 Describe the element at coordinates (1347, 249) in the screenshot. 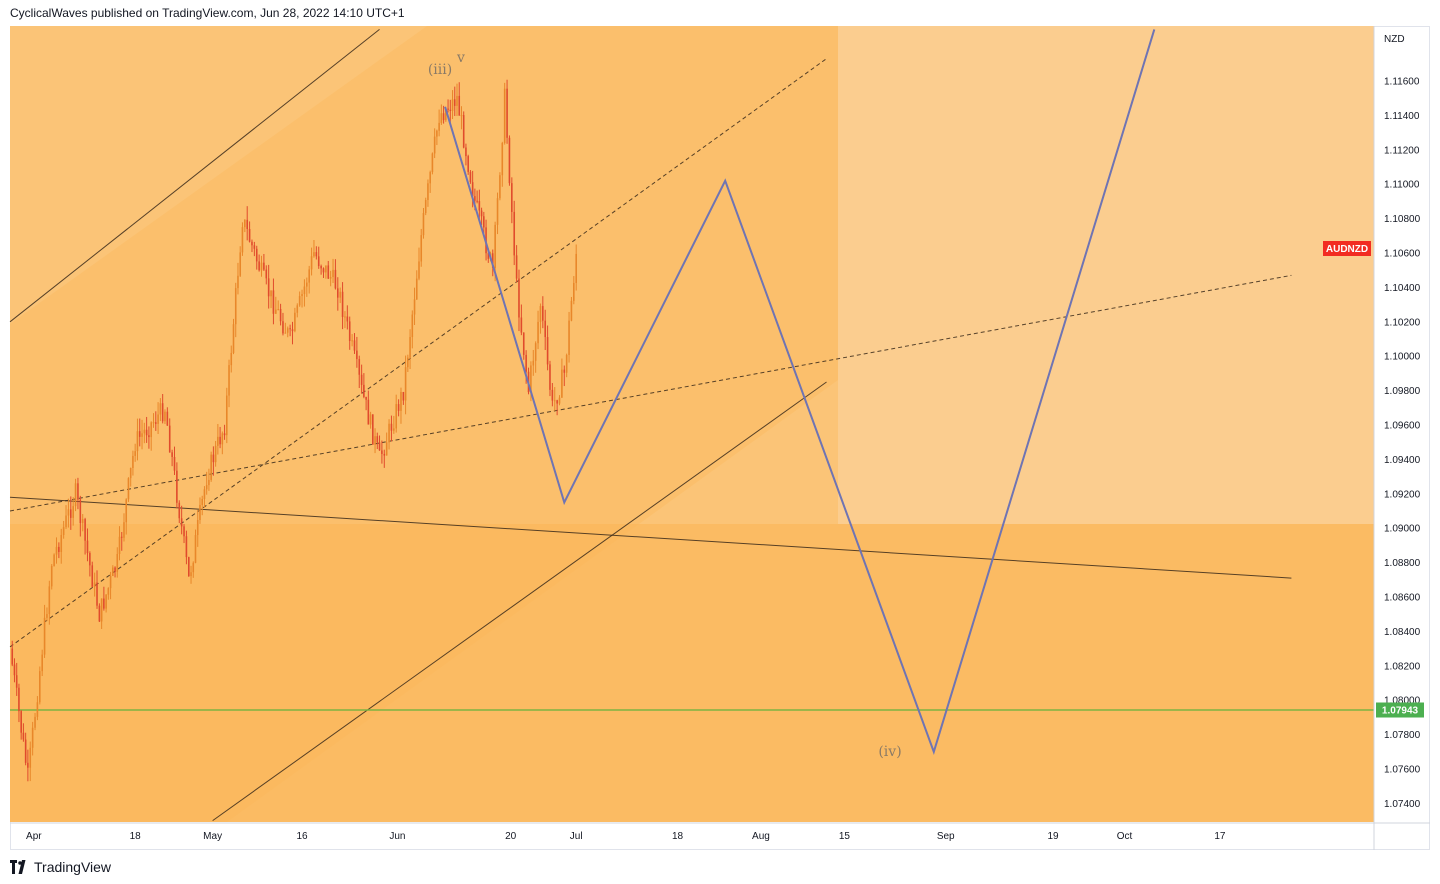

I see `symbol-badge-label: AUDNZD` at that location.